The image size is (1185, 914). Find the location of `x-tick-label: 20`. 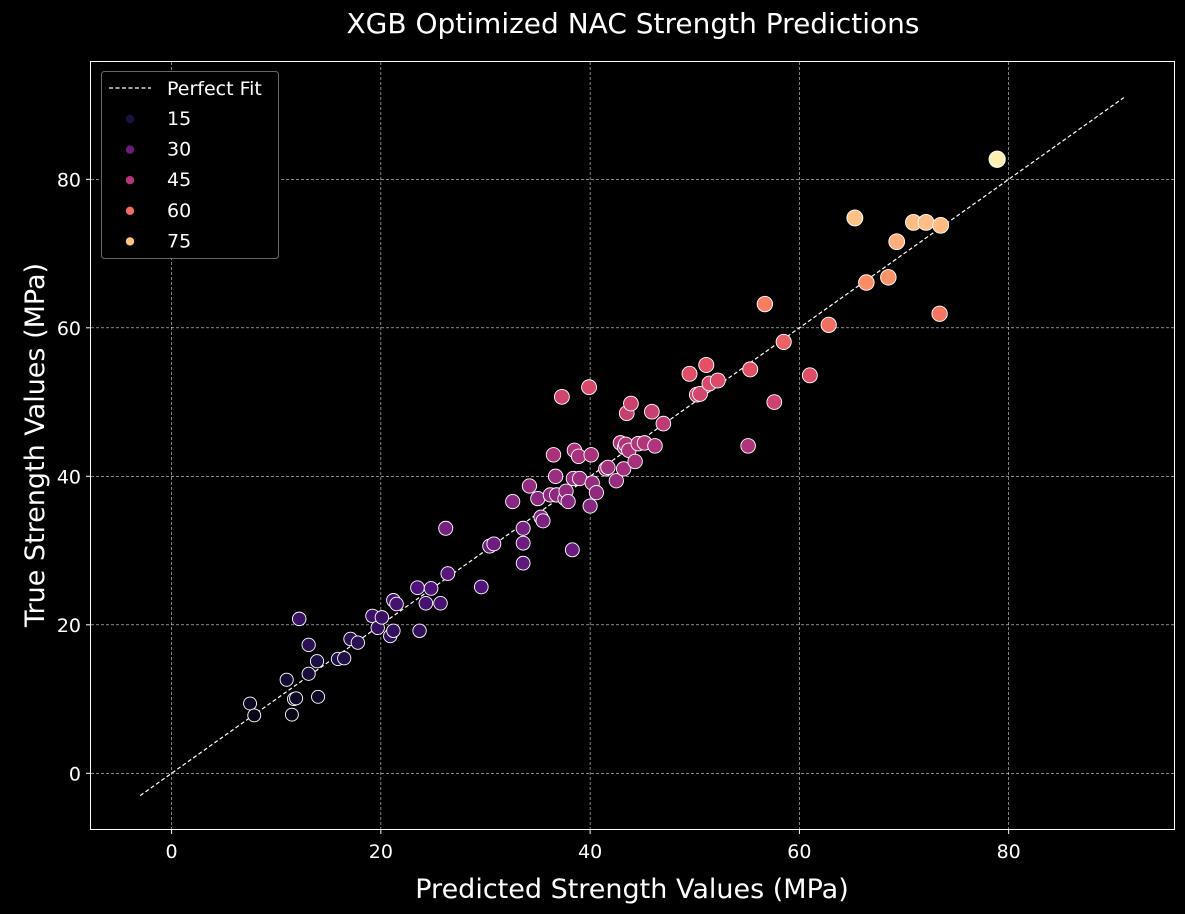

x-tick-label: 20 is located at coordinates (381, 852).